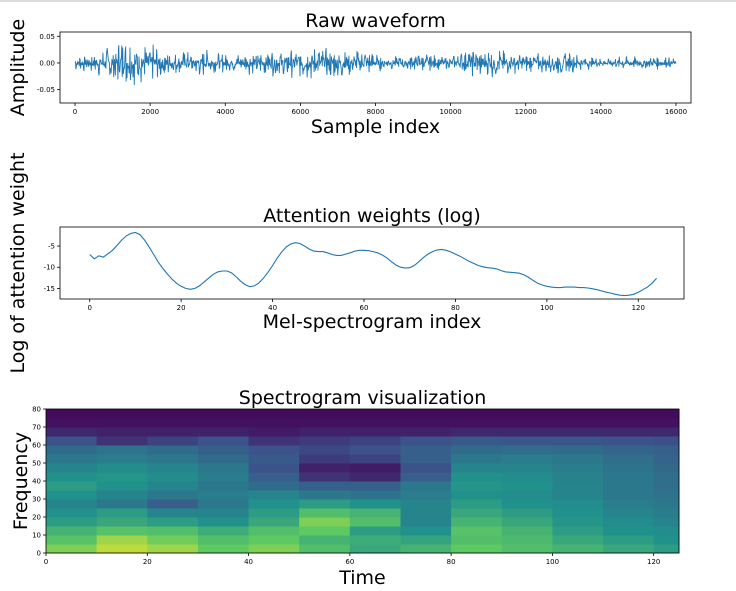  Describe the element at coordinates (36, 536) in the screenshot. I see `y-tick-label: 10` at that location.